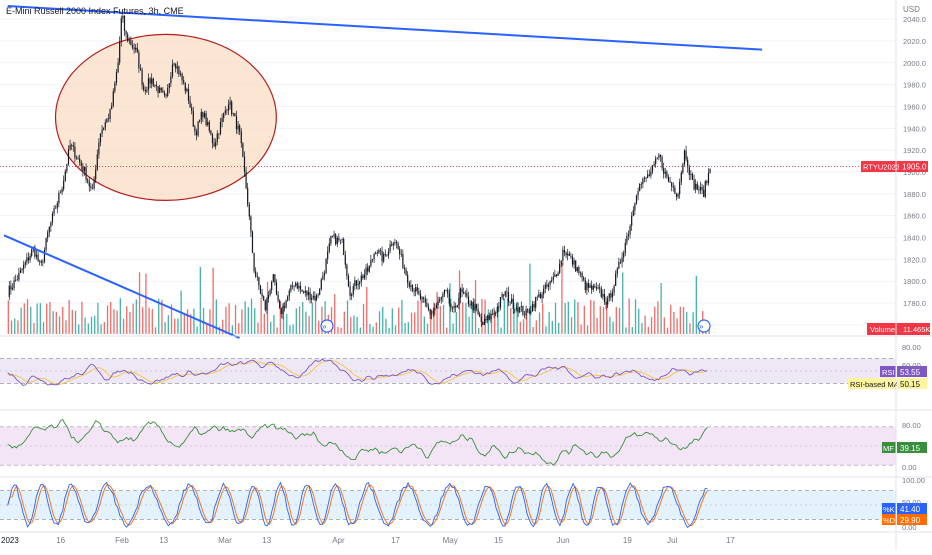 This screenshot has height=555, width=932. Describe the element at coordinates (916, 329) in the screenshot. I see `volume-value-badge` at that location.